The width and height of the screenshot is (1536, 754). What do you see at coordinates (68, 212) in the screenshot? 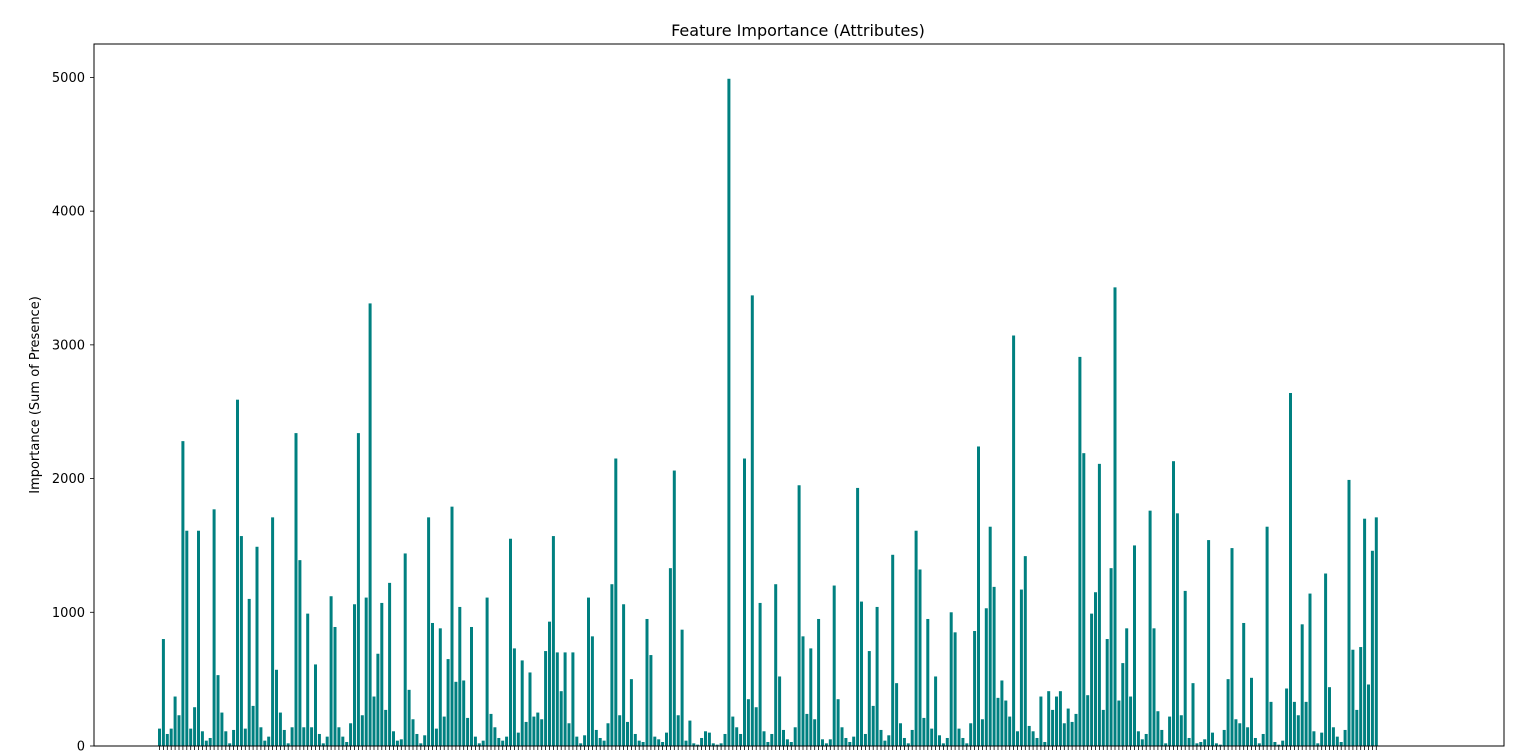
I see `y-tick-label: 4000` at bounding box center [68, 212].